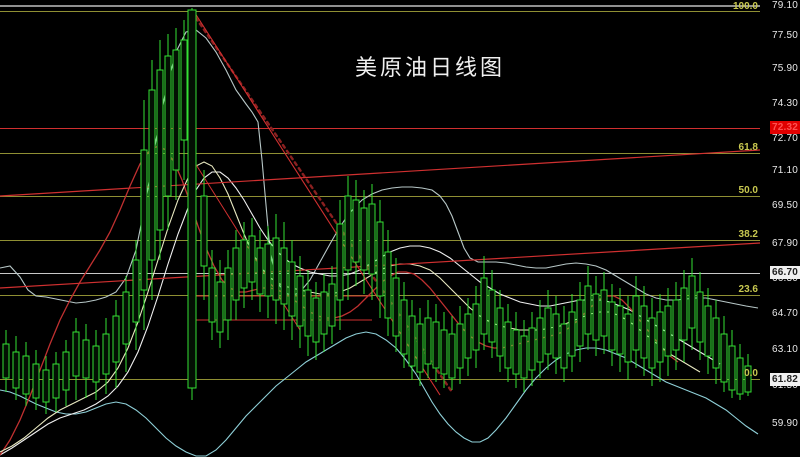  What do you see at coordinates (380, 6) in the screenshot?
I see `price-line-top` at bounding box center [380, 6].